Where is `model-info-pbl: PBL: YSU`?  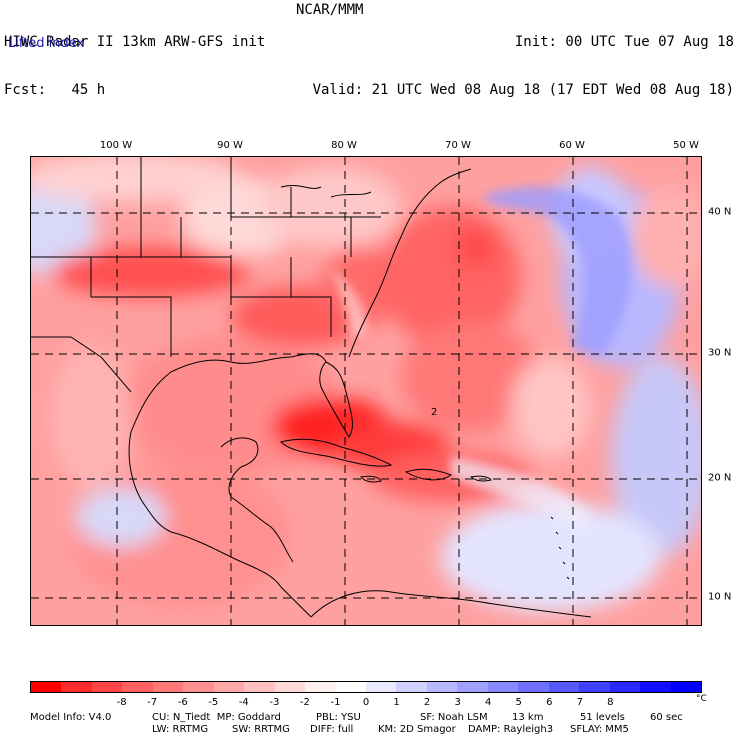
model-info-pbl: PBL: YSU is located at coordinates (338, 717).